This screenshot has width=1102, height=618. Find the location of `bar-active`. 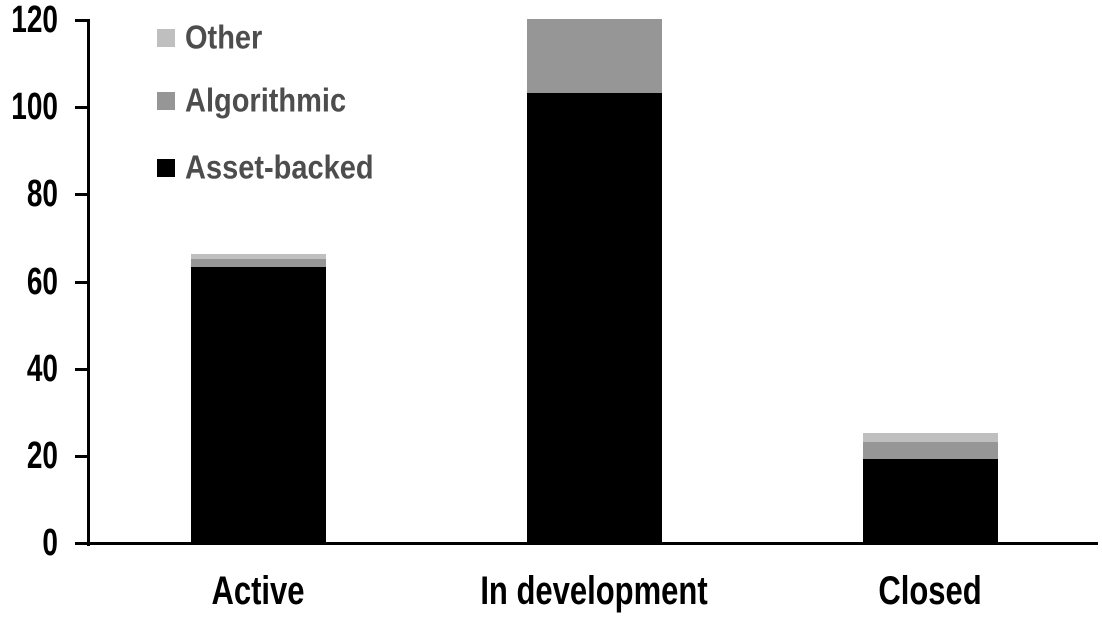

bar-active is located at coordinates (258, 398).